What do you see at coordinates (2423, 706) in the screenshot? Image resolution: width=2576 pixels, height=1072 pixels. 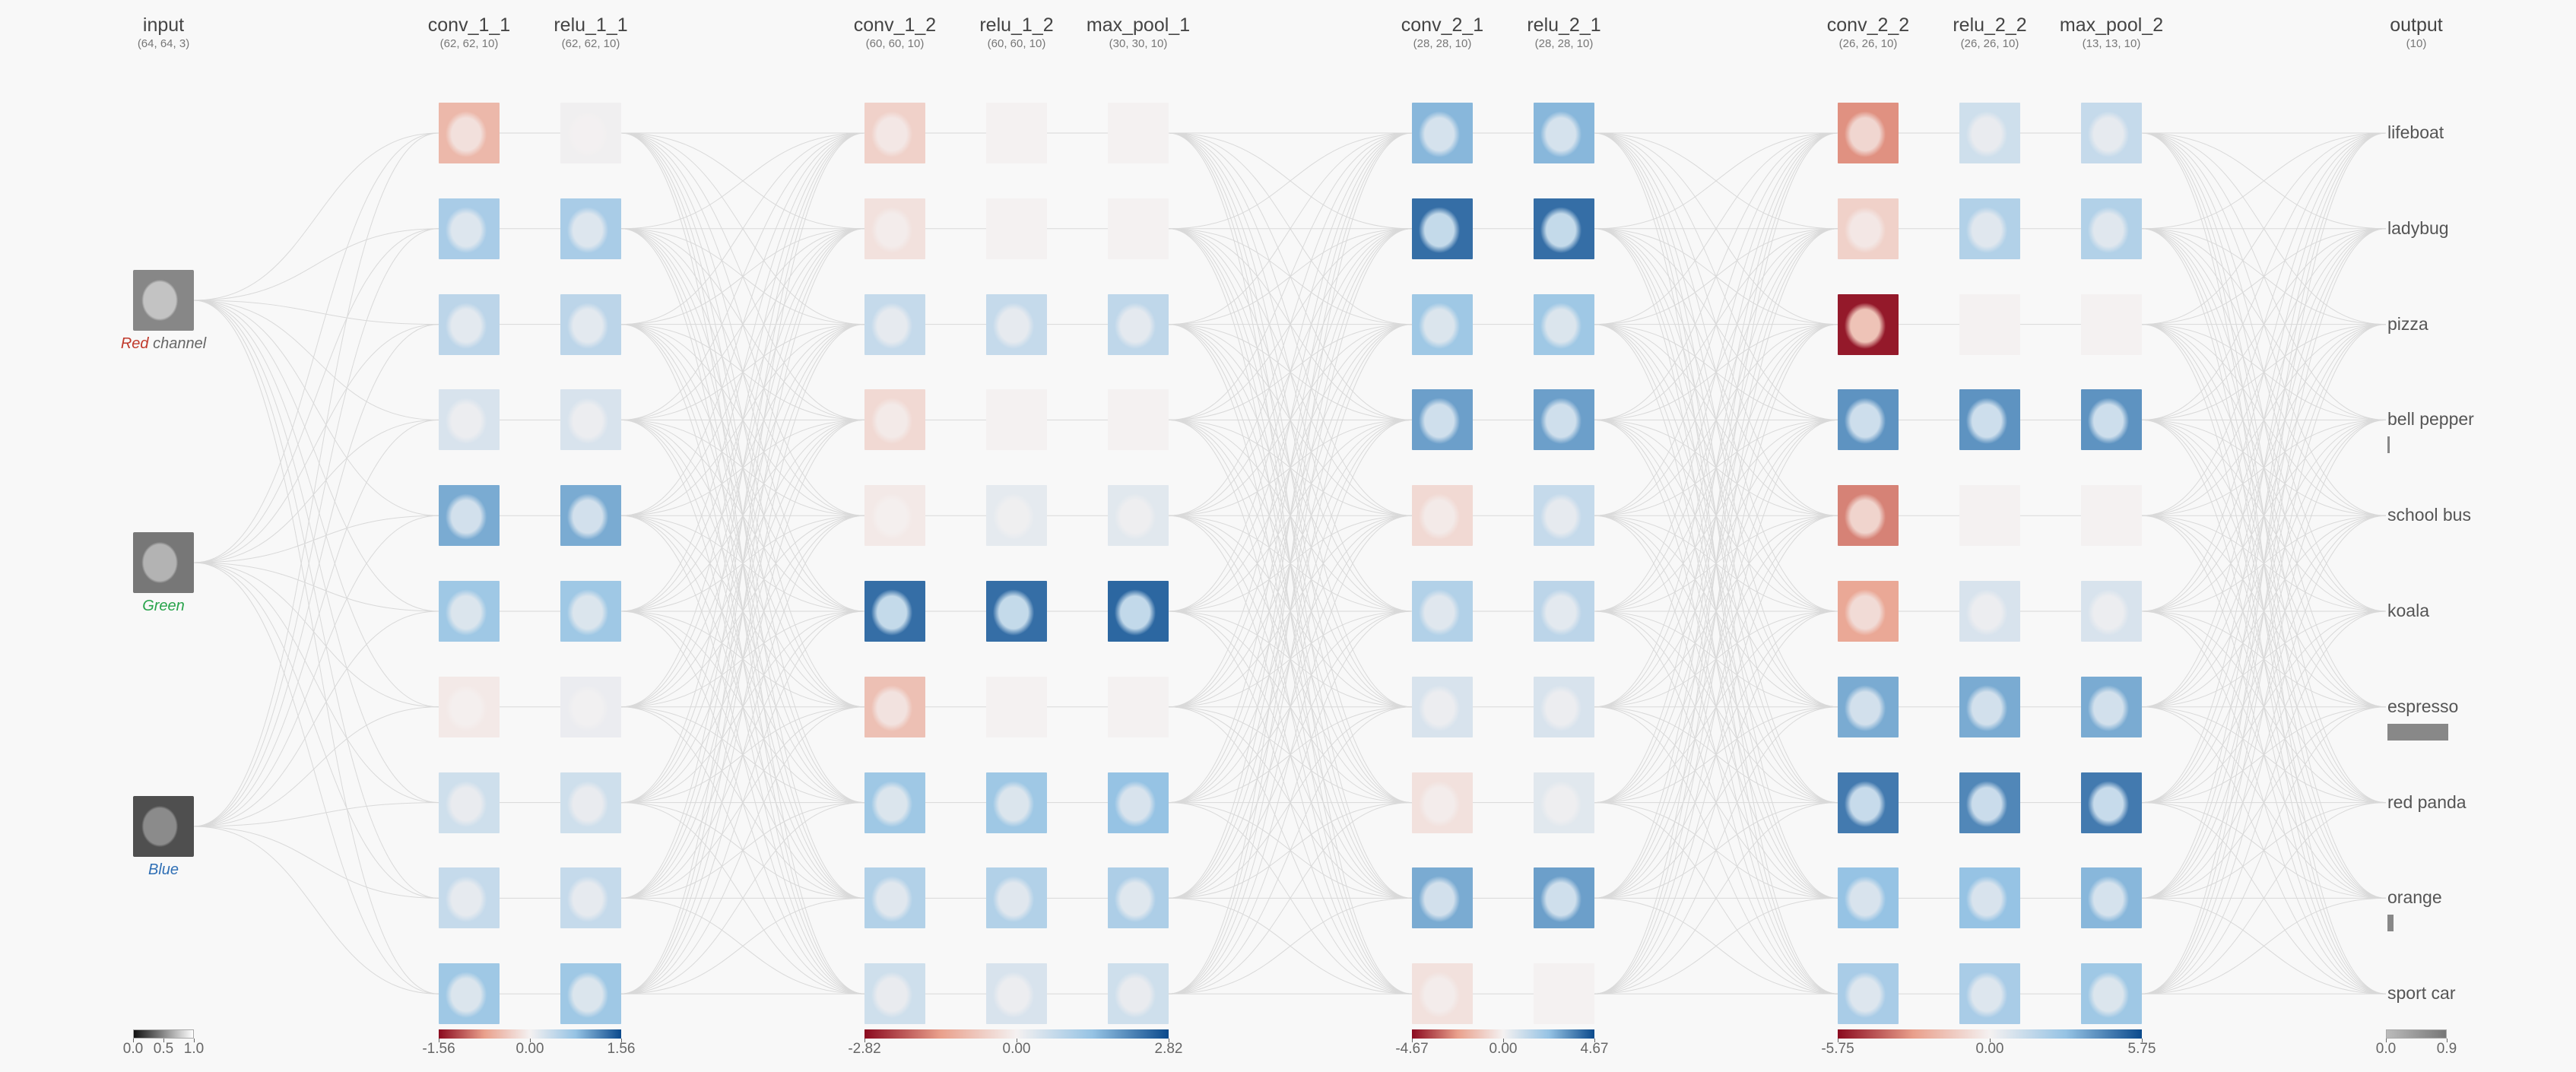 I see `output-class-label: espresso` at bounding box center [2423, 706].